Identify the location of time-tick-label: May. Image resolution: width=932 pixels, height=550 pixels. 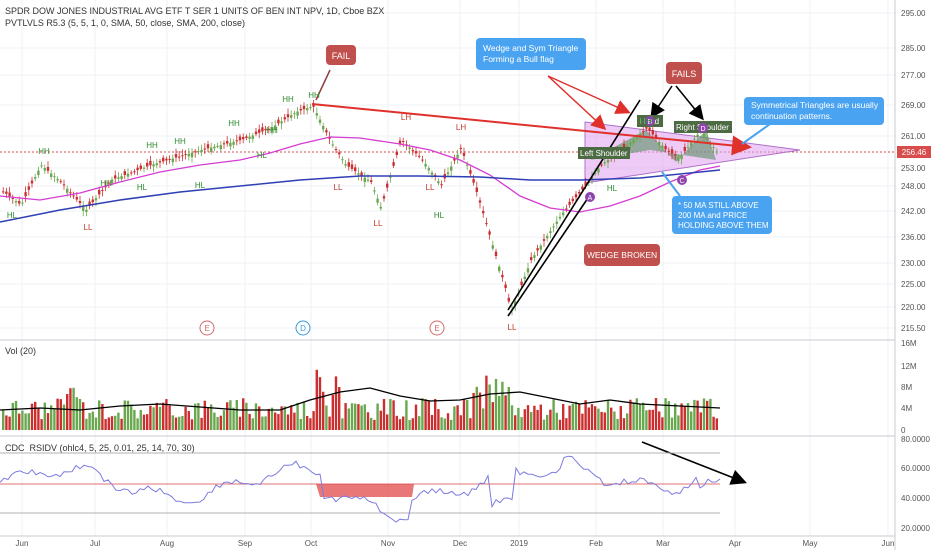
(809, 543).